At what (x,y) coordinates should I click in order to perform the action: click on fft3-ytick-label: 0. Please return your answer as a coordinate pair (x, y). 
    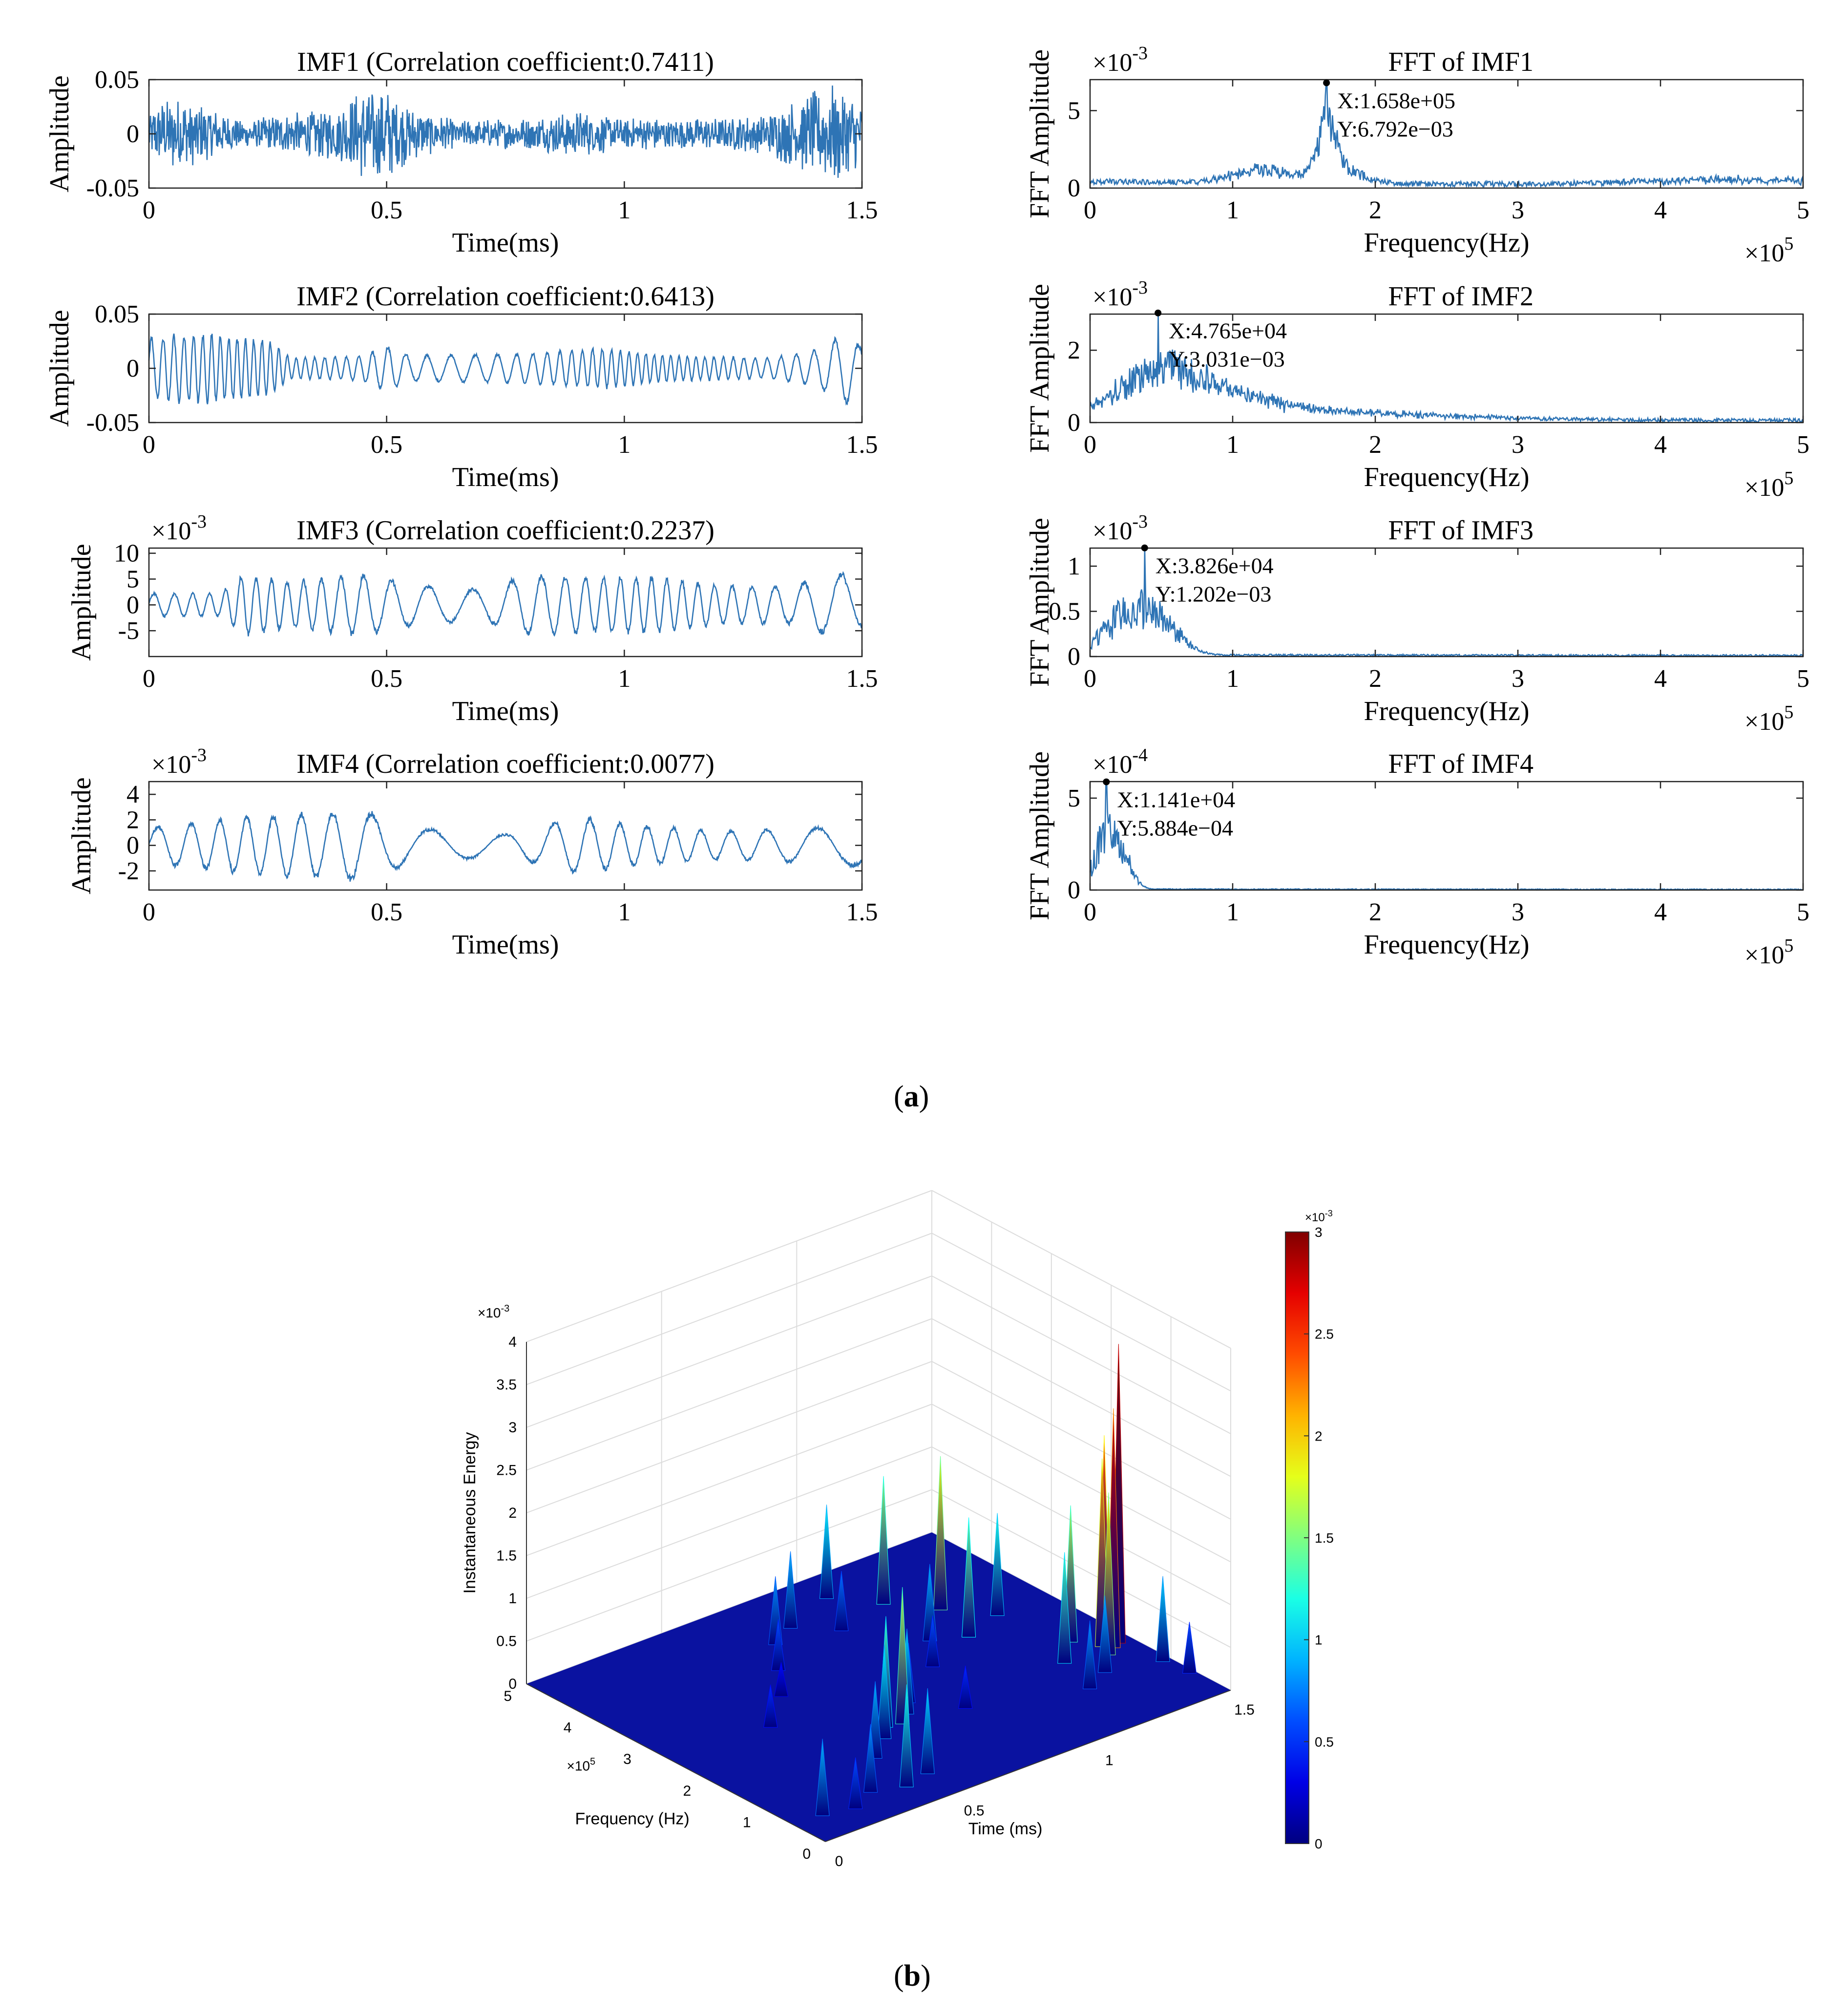
    Looking at the image, I should click on (1074, 657).